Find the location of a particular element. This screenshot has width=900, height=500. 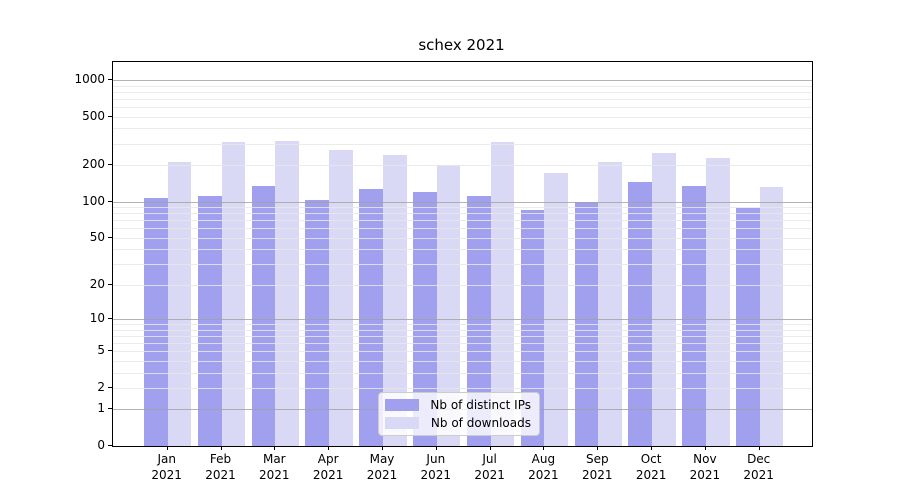

x-axis-tick-label: Nov 2021 is located at coordinates (705, 467).